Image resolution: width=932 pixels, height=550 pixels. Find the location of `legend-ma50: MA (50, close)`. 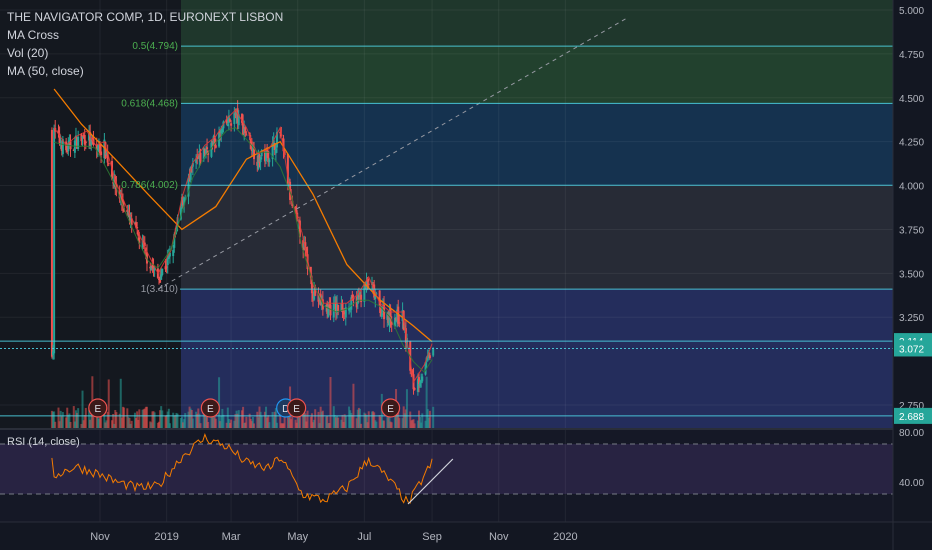

legend-ma50: MA (50, close) is located at coordinates (45, 71).